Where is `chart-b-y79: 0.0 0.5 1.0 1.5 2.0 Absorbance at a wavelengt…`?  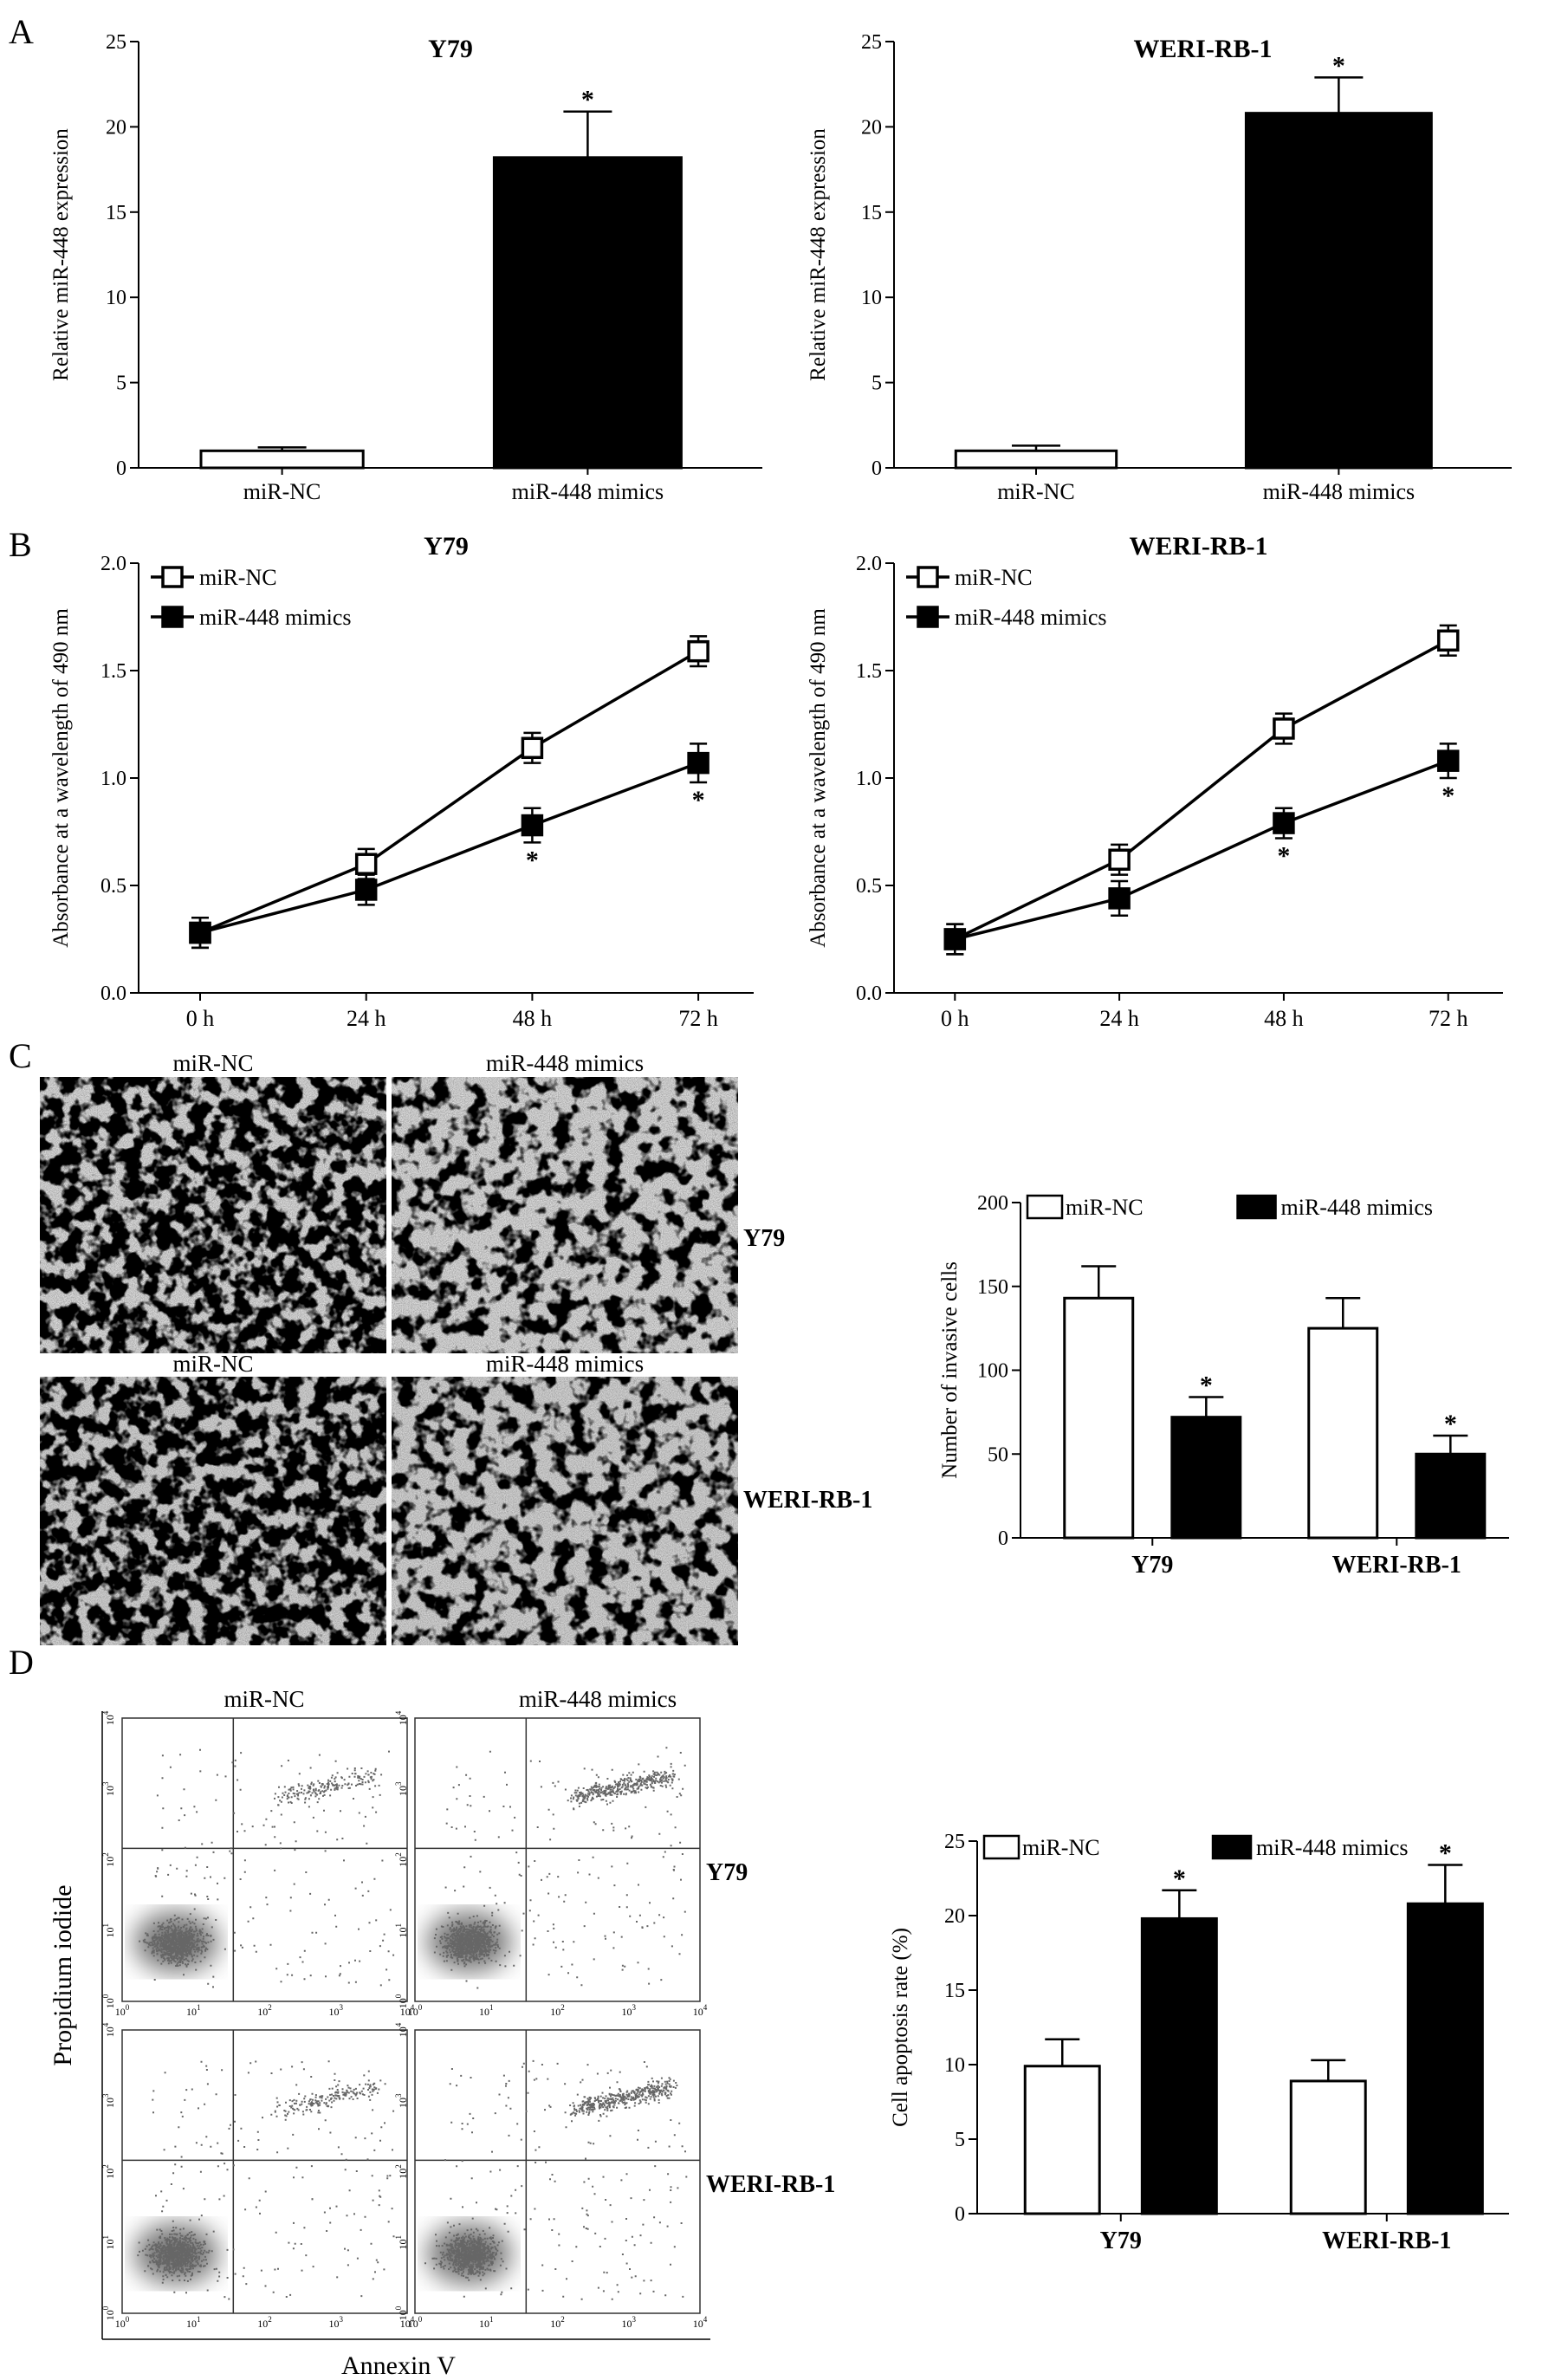 chart-b-y79: 0.0 0.5 1.0 1.5 2.0 Absorbance at a wavelengt… is located at coordinates (401, 781).